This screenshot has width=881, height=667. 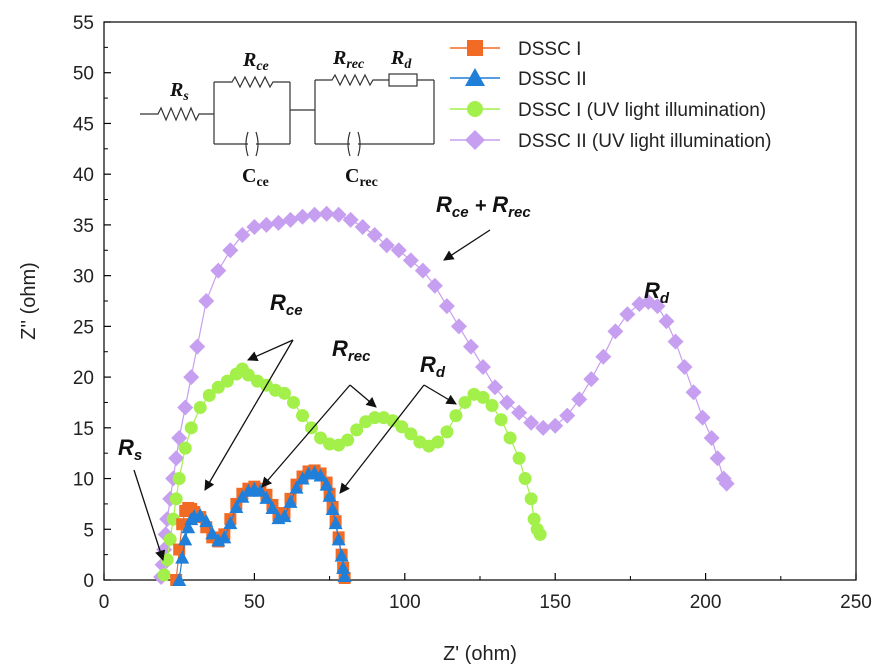 What do you see at coordinates (475, 140) in the screenshot?
I see `legend-diamond-marker` at bounding box center [475, 140].